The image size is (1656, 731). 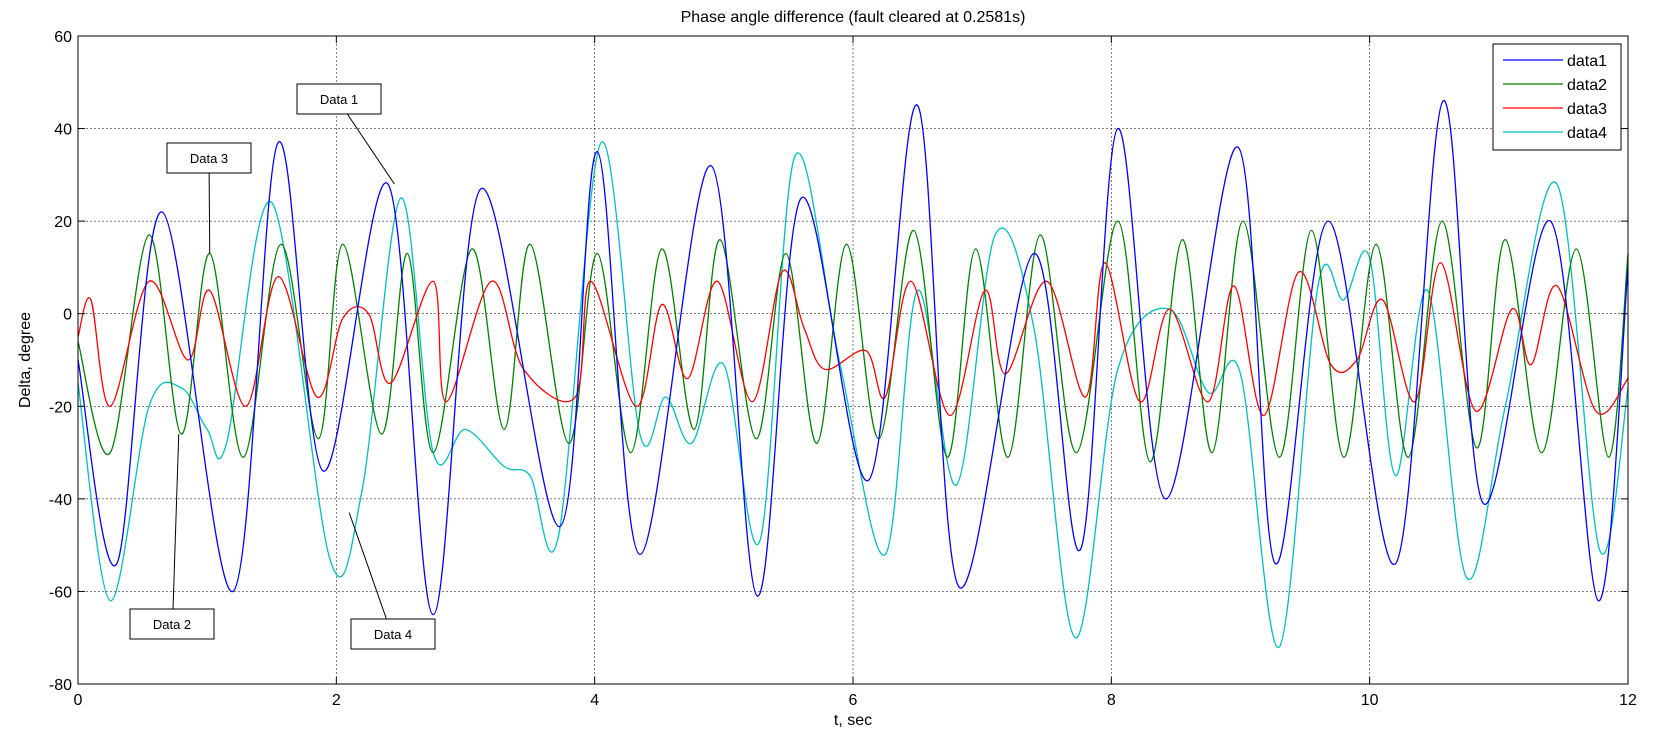 I want to click on y-tick-label: 20, so click(x=63, y=222).